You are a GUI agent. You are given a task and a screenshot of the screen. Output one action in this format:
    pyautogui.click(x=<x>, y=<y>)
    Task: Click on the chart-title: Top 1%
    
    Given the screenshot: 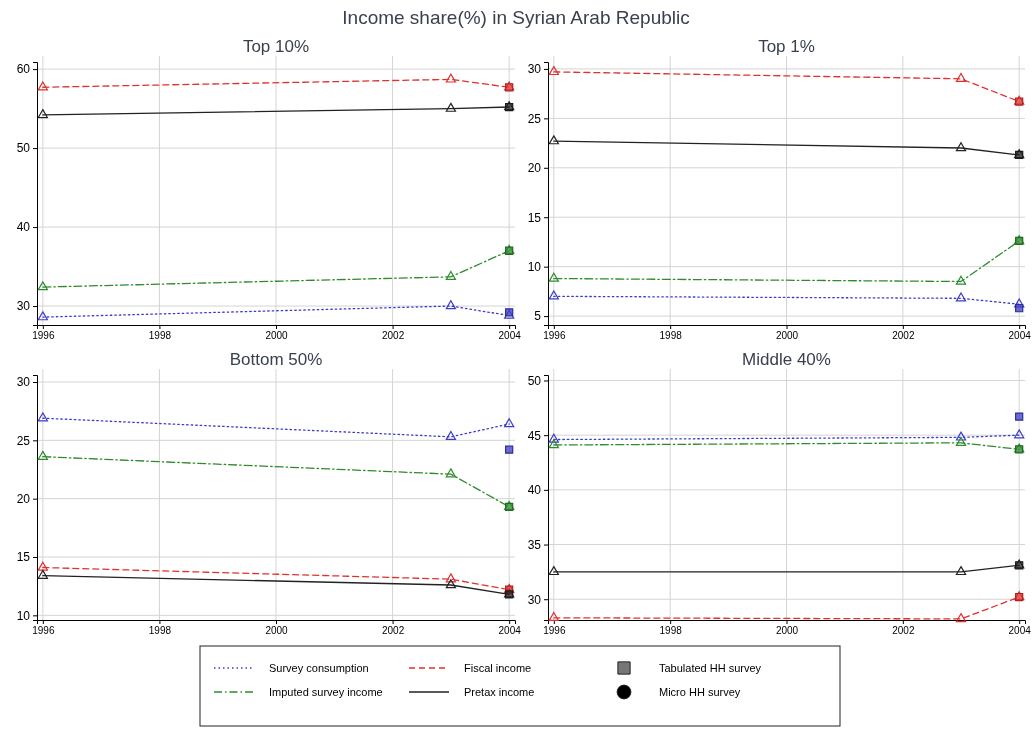 What is the action you would take?
    pyautogui.click(x=786, y=46)
    